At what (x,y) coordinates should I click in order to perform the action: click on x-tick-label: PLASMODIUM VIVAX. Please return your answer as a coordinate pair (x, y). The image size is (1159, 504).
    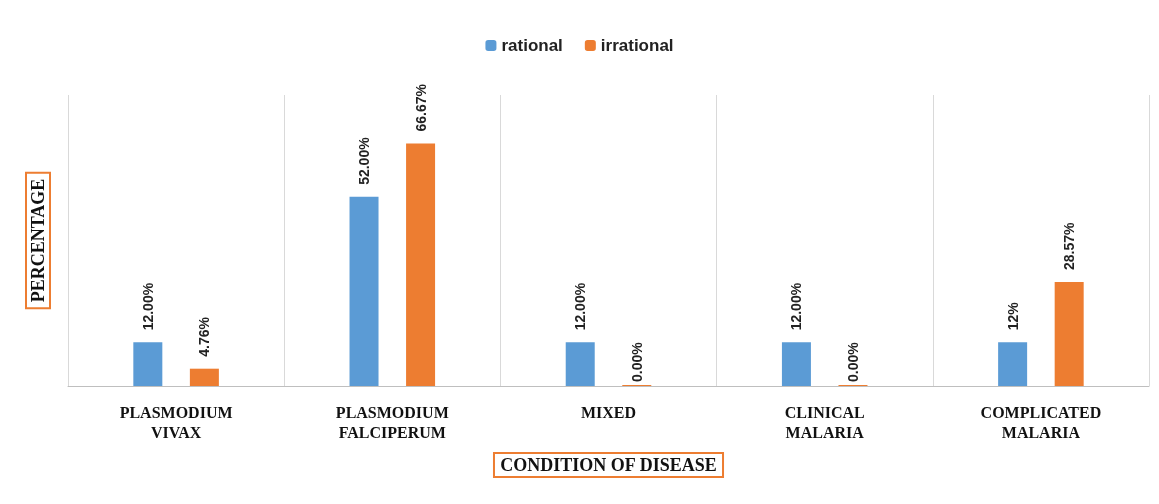
    Looking at the image, I should click on (176, 422).